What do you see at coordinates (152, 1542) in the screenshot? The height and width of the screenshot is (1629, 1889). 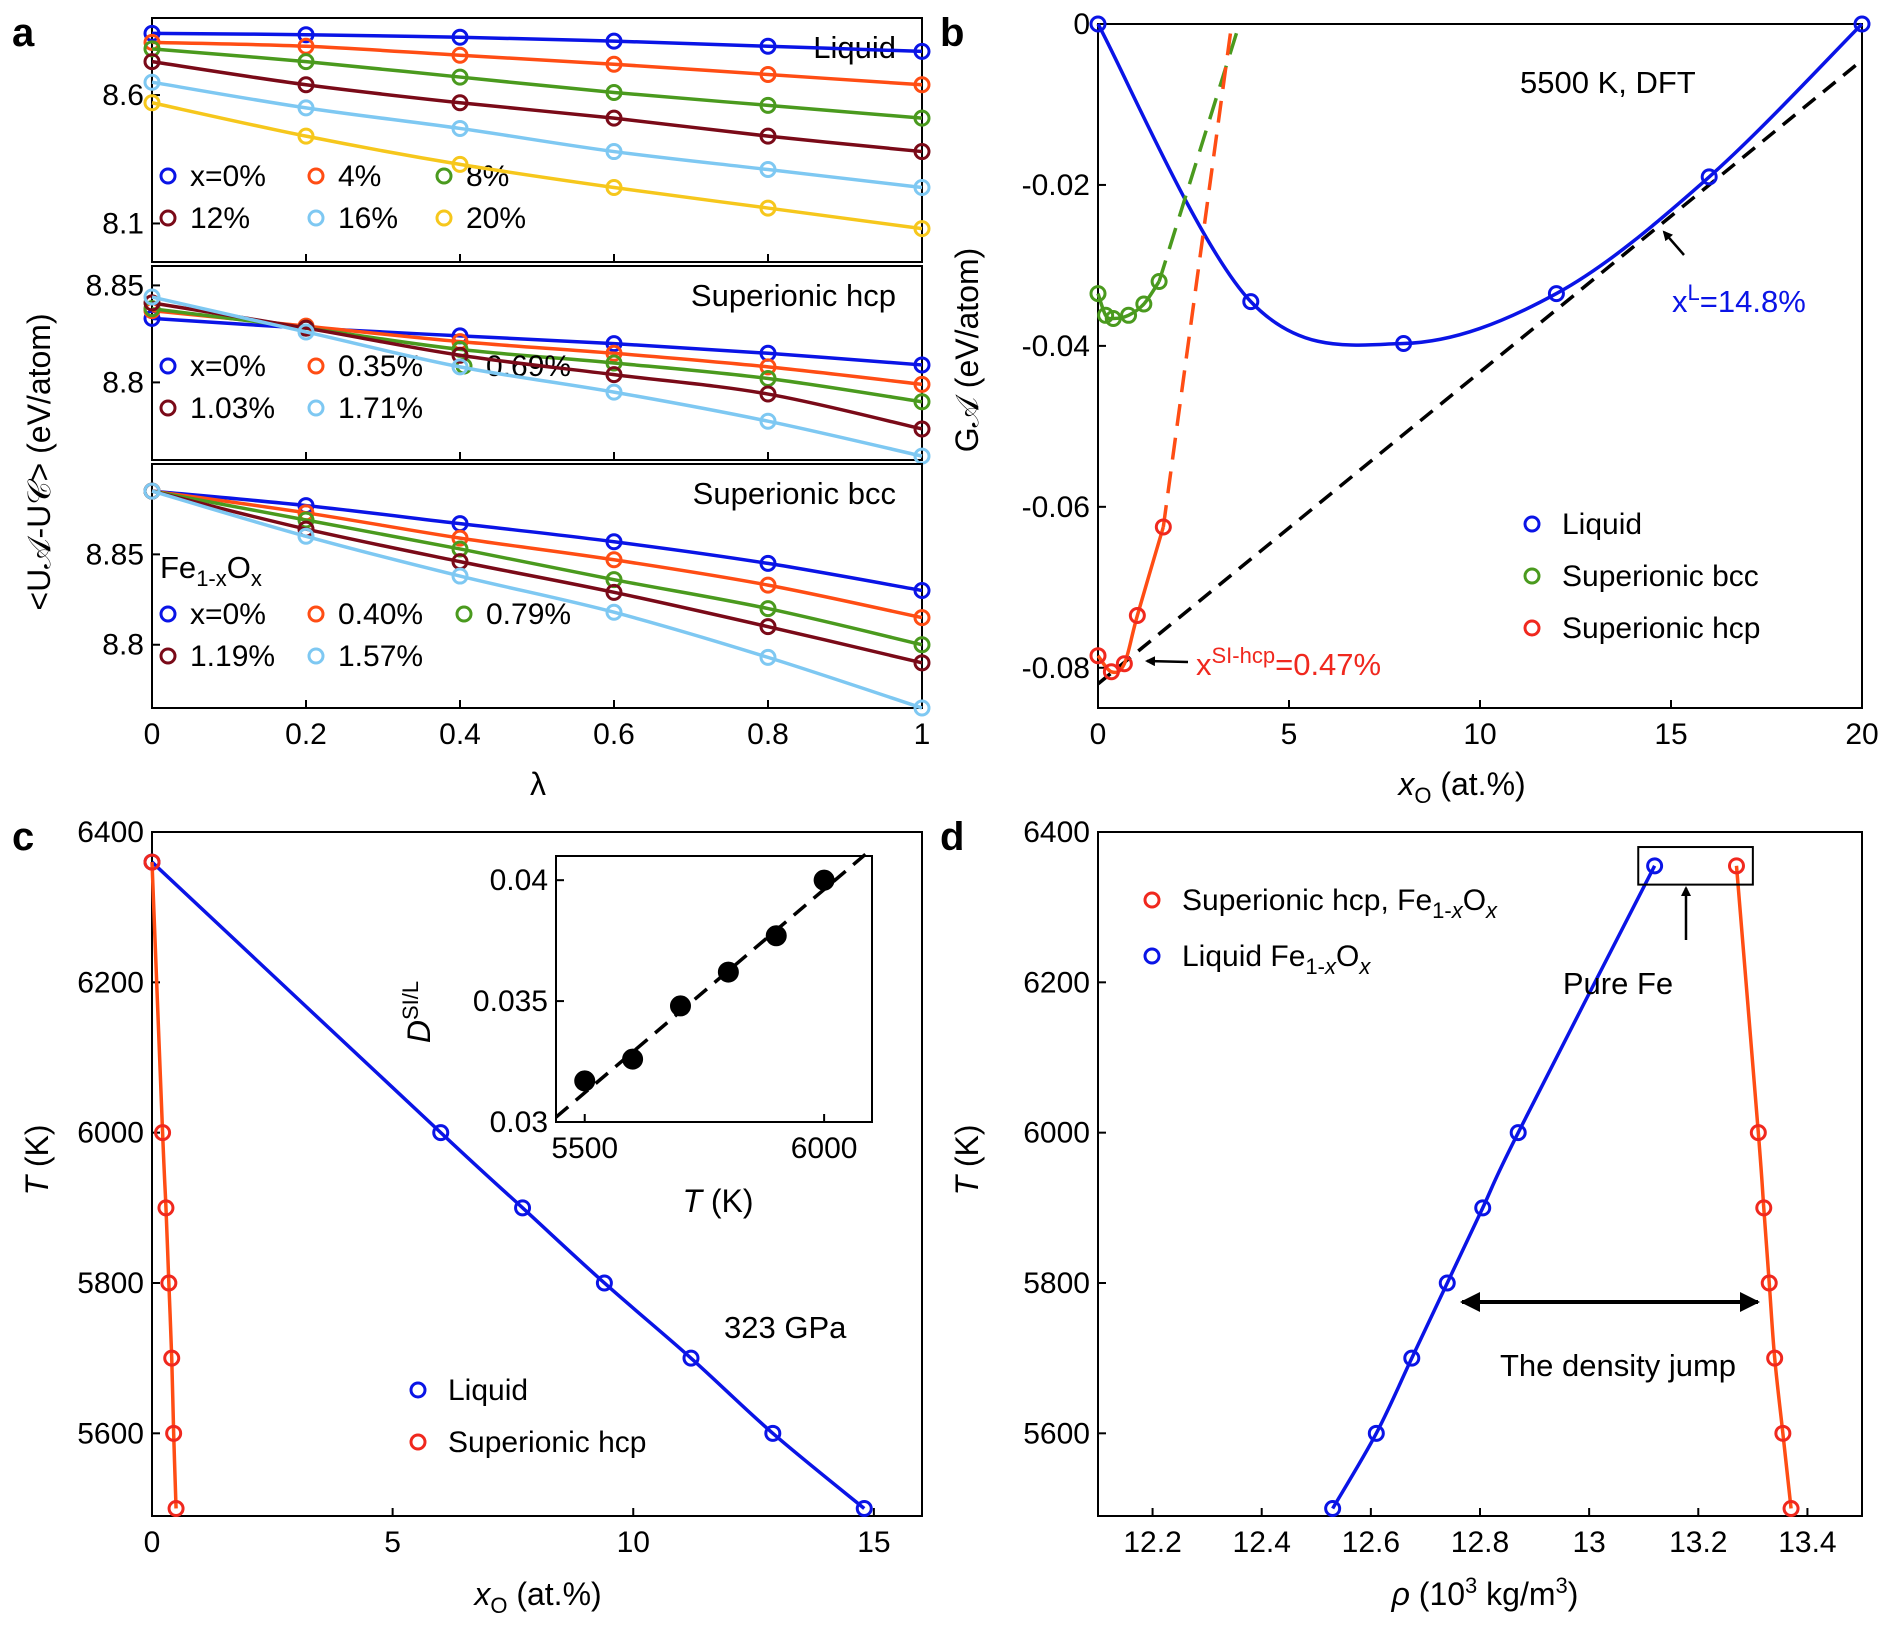 I see `panel-c-xaxis-ticklabel-0: 0` at bounding box center [152, 1542].